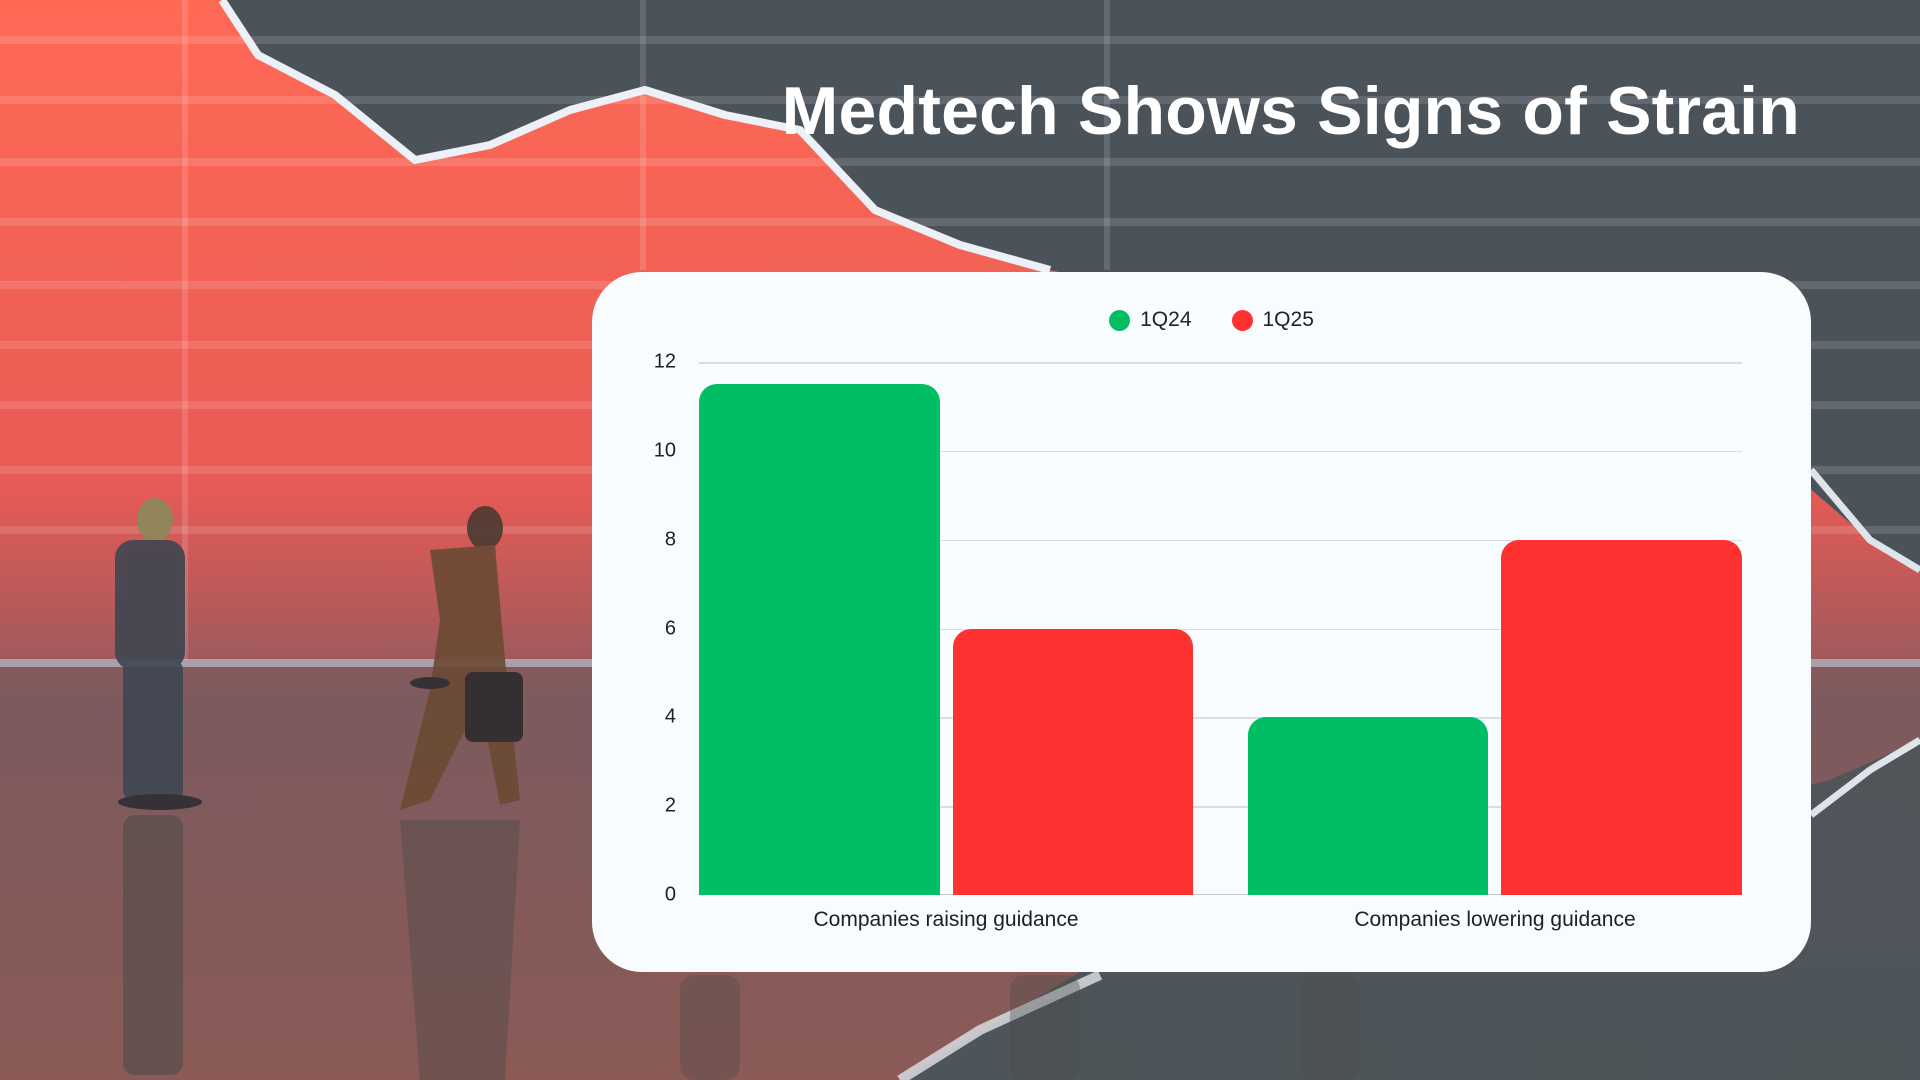  What do you see at coordinates (1073, 761) in the screenshot?
I see `bar-raising-1q25` at bounding box center [1073, 761].